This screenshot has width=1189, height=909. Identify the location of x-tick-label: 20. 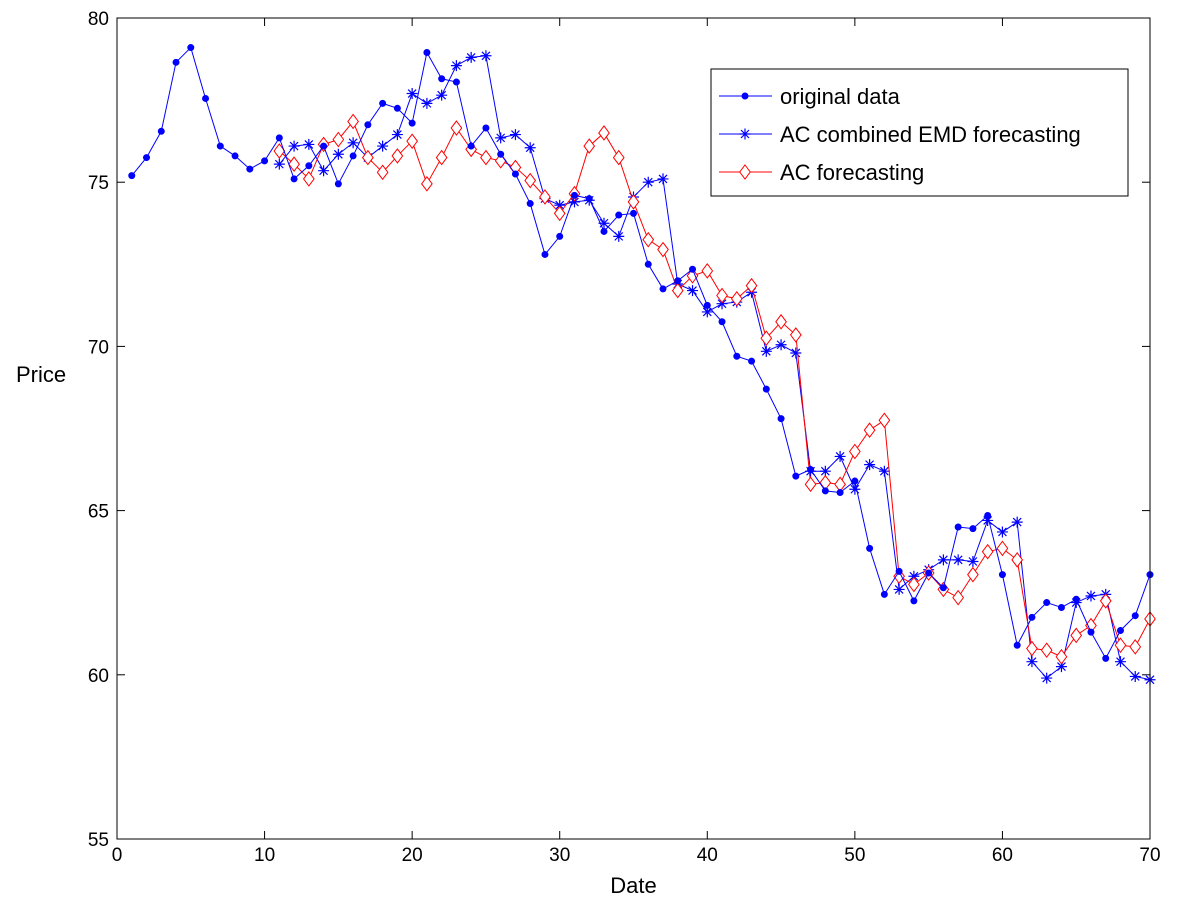
(412, 855).